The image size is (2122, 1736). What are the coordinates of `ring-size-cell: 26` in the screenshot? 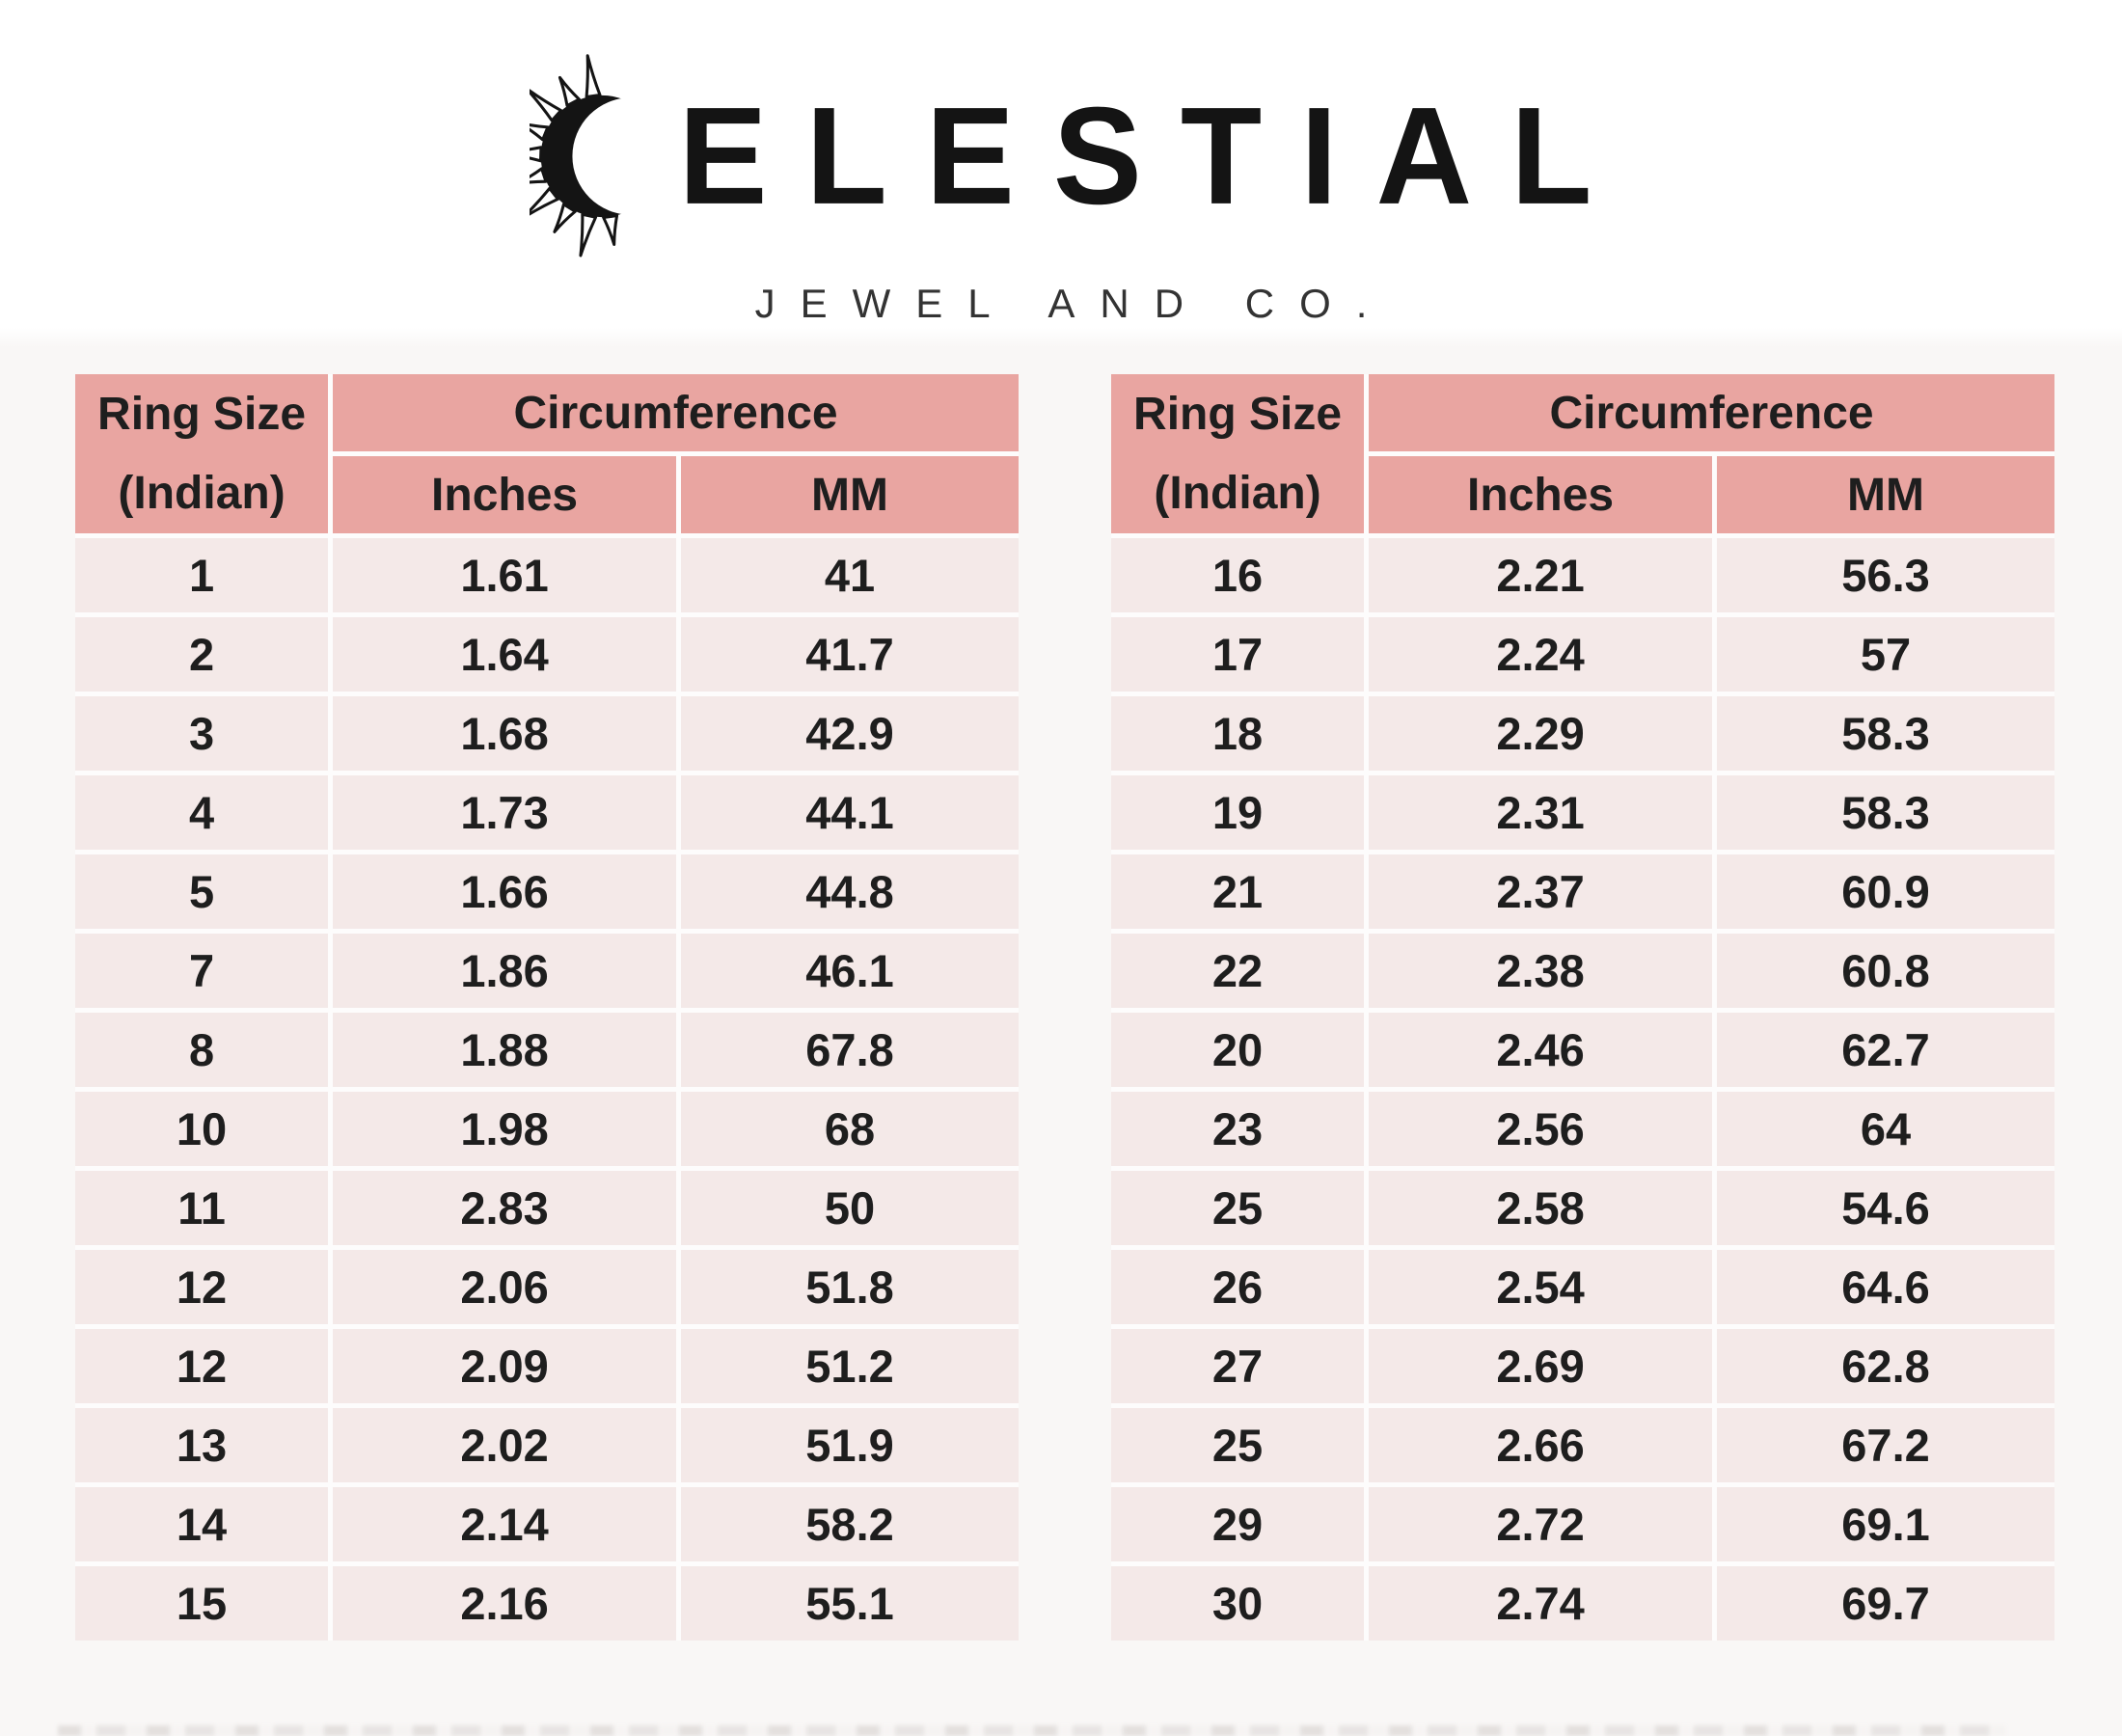 It's located at (1238, 1287).